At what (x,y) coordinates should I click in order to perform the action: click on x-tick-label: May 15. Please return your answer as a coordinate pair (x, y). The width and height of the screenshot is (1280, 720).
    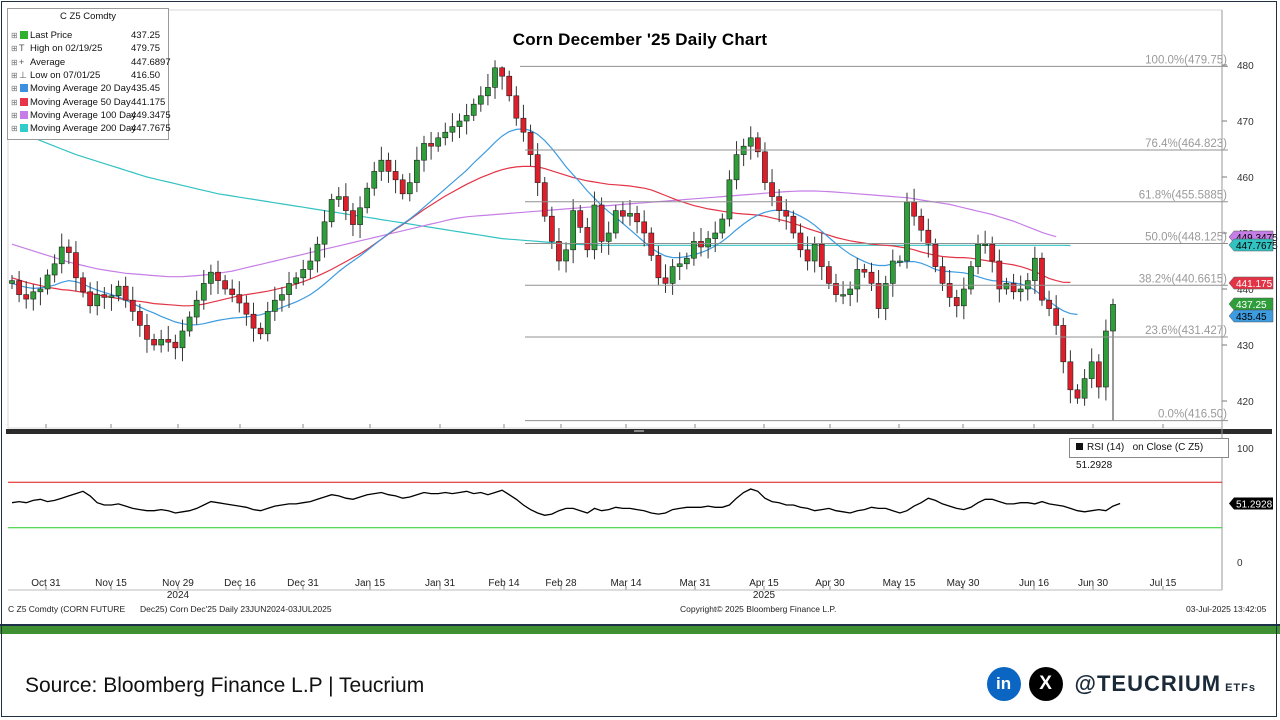
    Looking at the image, I should click on (899, 583).